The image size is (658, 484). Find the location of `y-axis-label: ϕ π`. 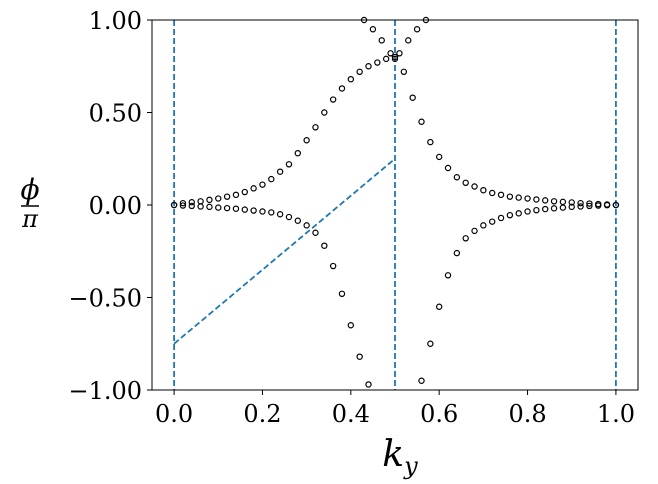

y-axis-label: ϕ π is located at coordinates (29, 203).